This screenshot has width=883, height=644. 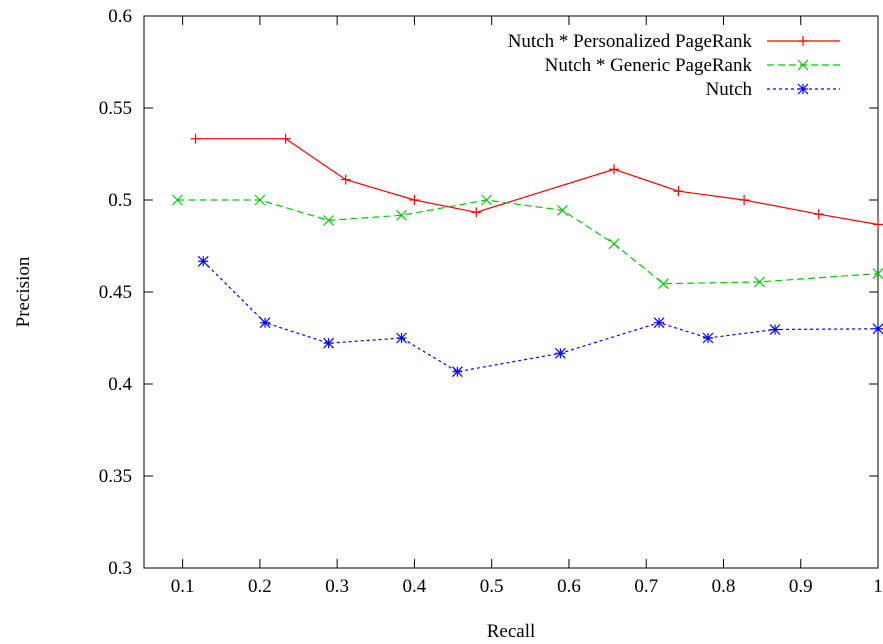 I want to click on series-3-line, so click(x=540, y=316).